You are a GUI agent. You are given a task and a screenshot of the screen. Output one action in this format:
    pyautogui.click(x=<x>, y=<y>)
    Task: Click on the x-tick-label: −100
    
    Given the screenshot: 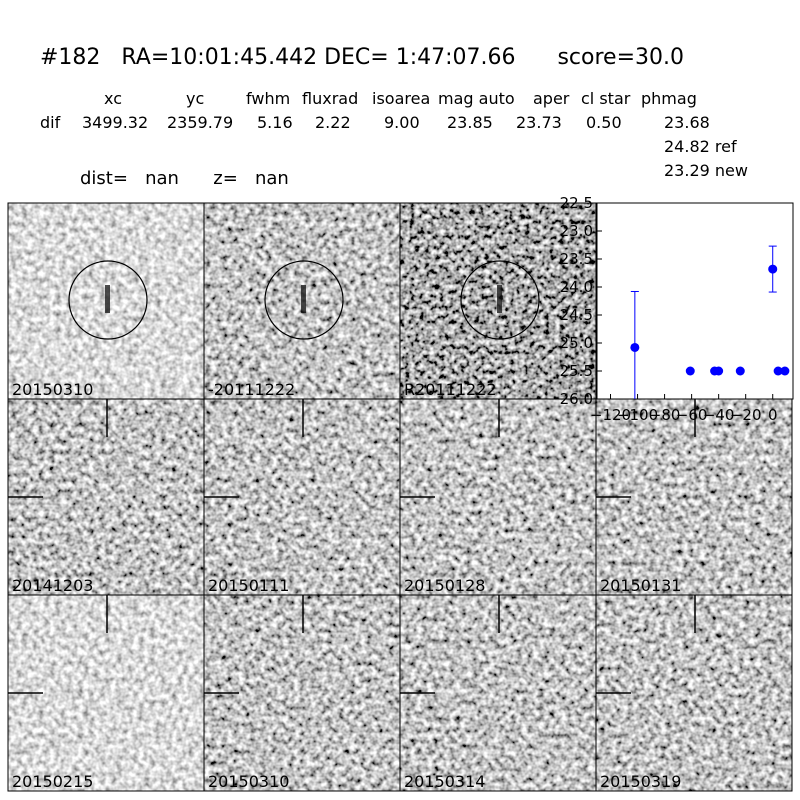 What is the action you would take?
    pyautogui.click(x=637, y=415)
    